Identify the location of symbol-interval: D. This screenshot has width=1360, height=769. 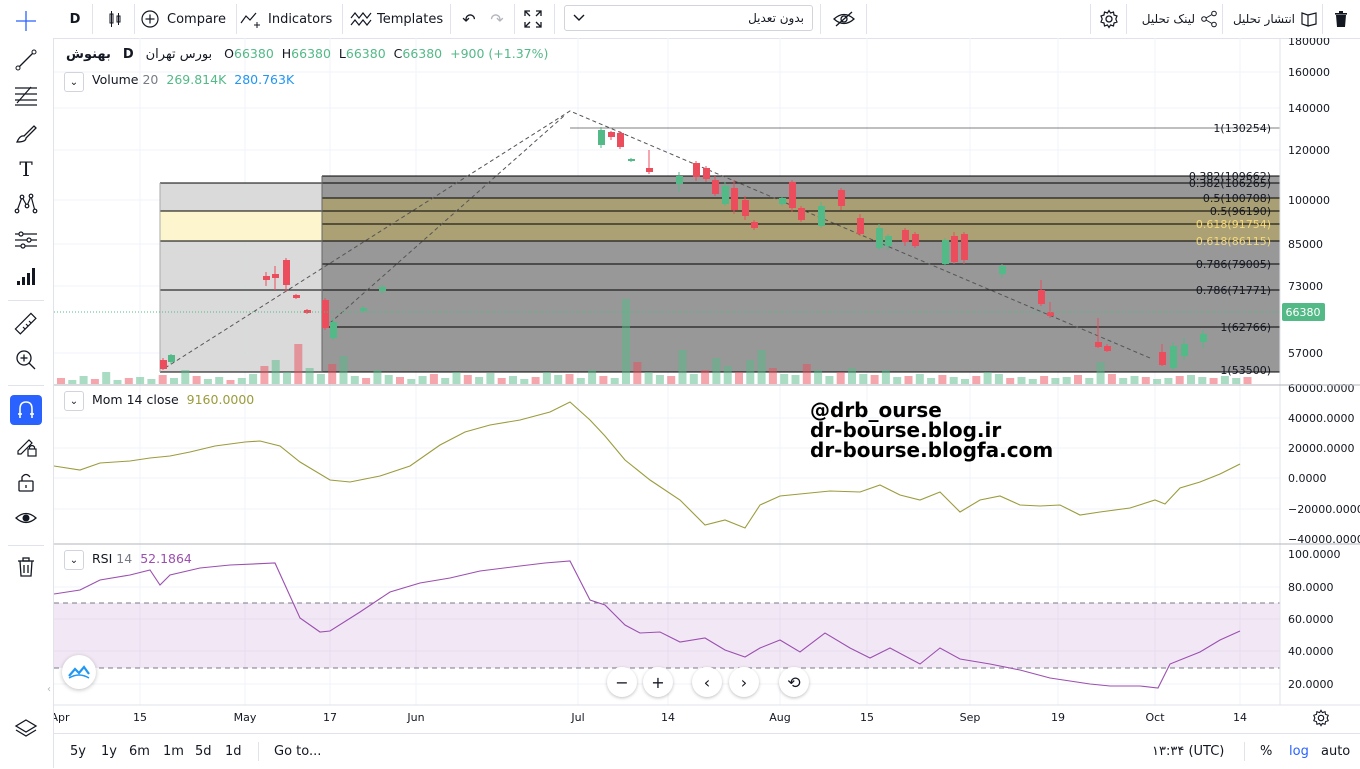
(128, 54).